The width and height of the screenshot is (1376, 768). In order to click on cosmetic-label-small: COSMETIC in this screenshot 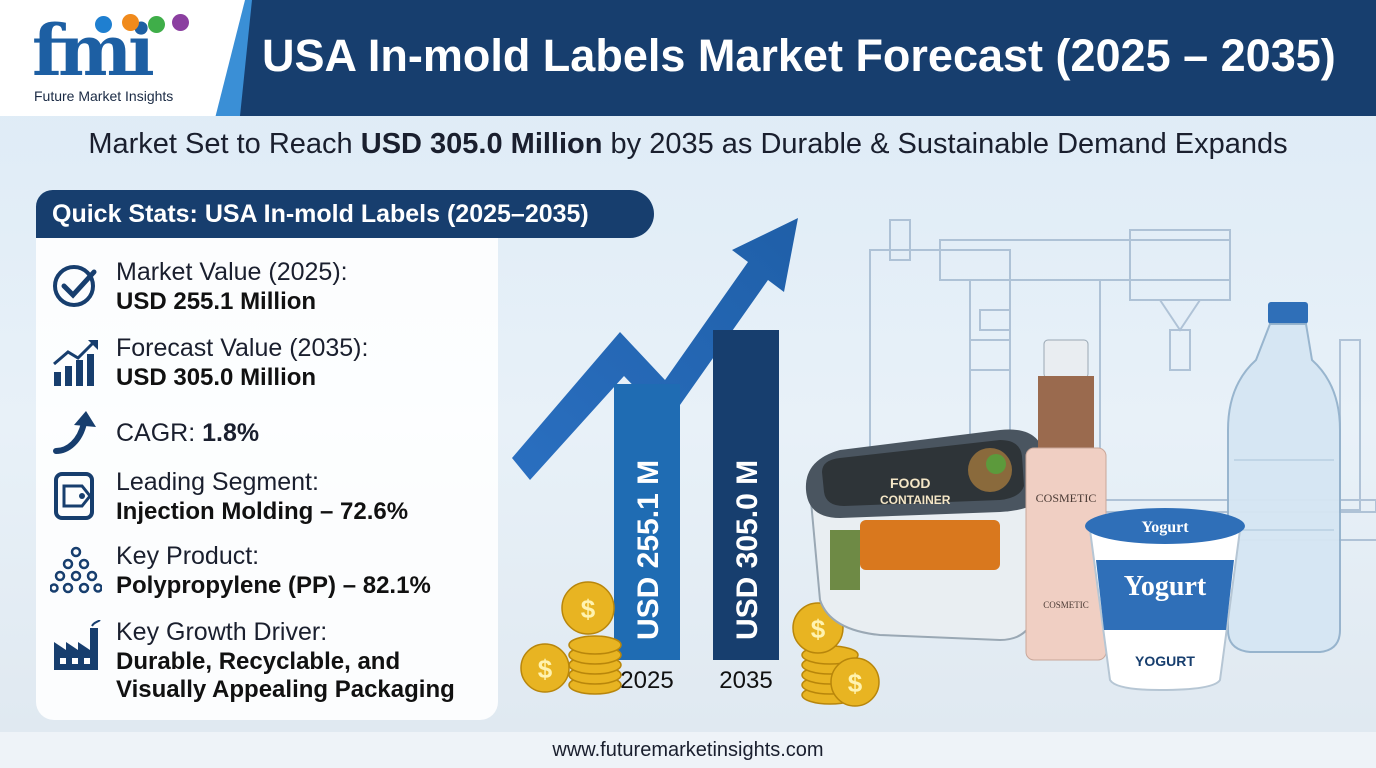, I will do `click(1066, 605)`.